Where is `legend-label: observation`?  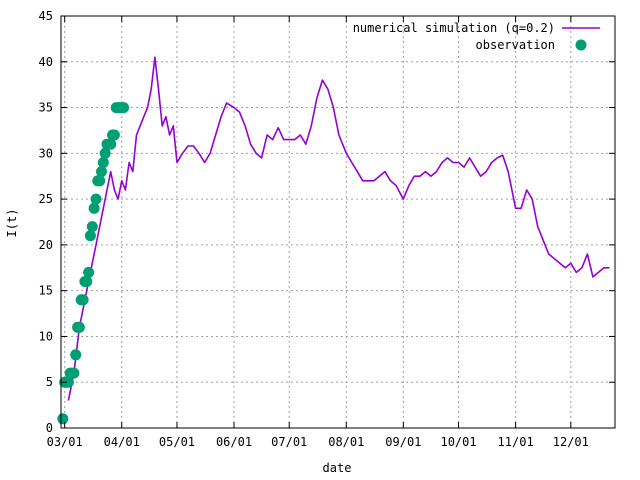 legend-label: observation is located at coordinates (515, 45).